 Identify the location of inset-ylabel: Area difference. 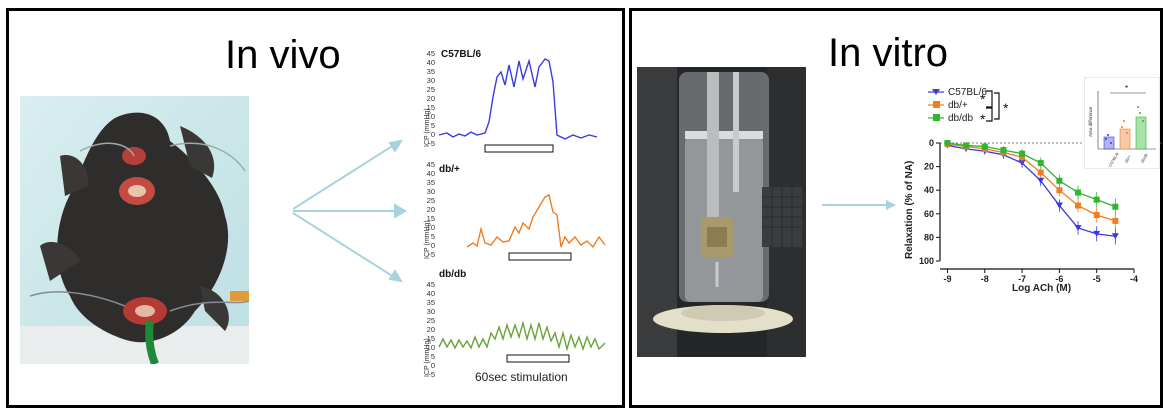
(1090, 121).